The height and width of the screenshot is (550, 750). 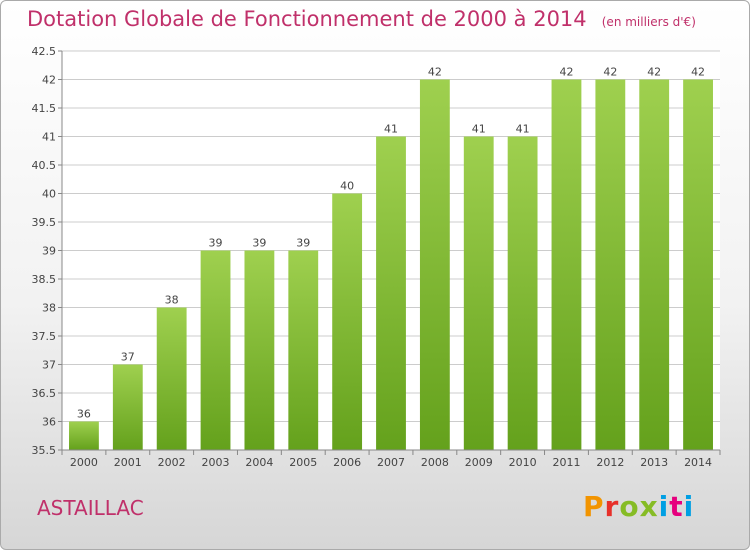 What do you see at coordinates (259, 462) in the screenshot?
I see `x-tick-label-2004: 2004` at bounding box center [259, 462].